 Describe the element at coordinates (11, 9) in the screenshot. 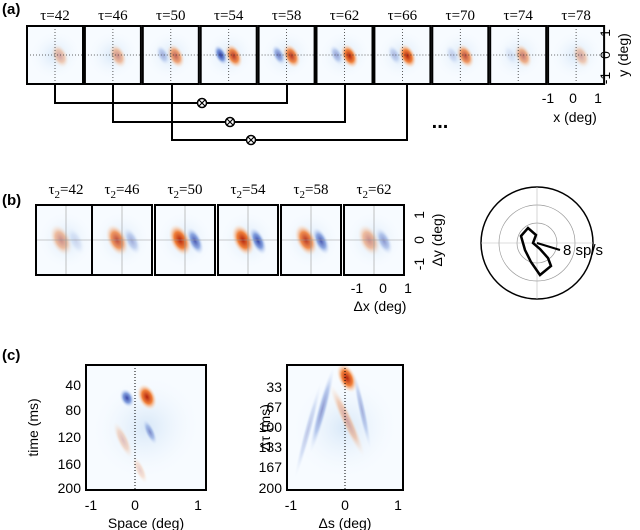

I see `panel-label: (a)` at that location.